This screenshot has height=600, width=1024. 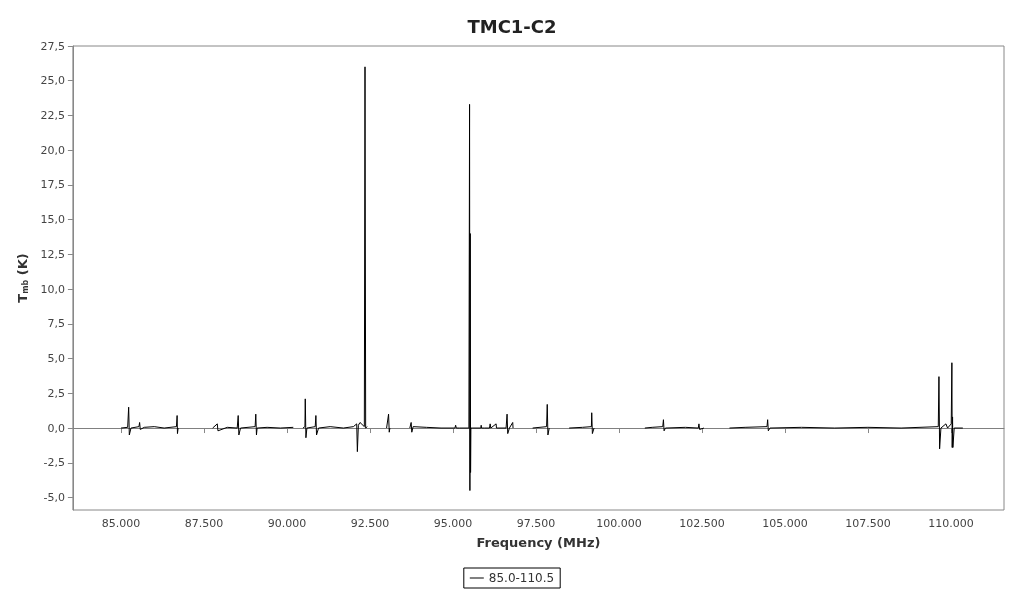 I want to click on x-tick-label: 110.000, so click(x=951, y=523).